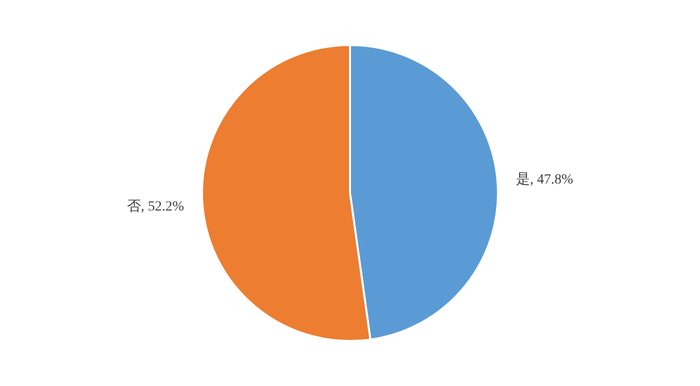 This screenshot has height=386, width=700. I want to click on slice-label: 否, 52.2%, so click(155, 206).